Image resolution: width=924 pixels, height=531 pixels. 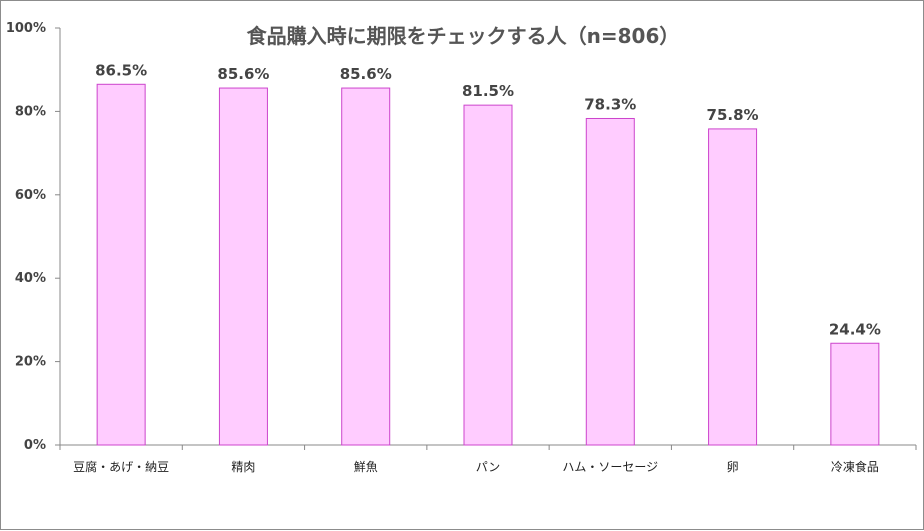 I want to click on y-tick-label: 0%, so click(x=35, y=445).